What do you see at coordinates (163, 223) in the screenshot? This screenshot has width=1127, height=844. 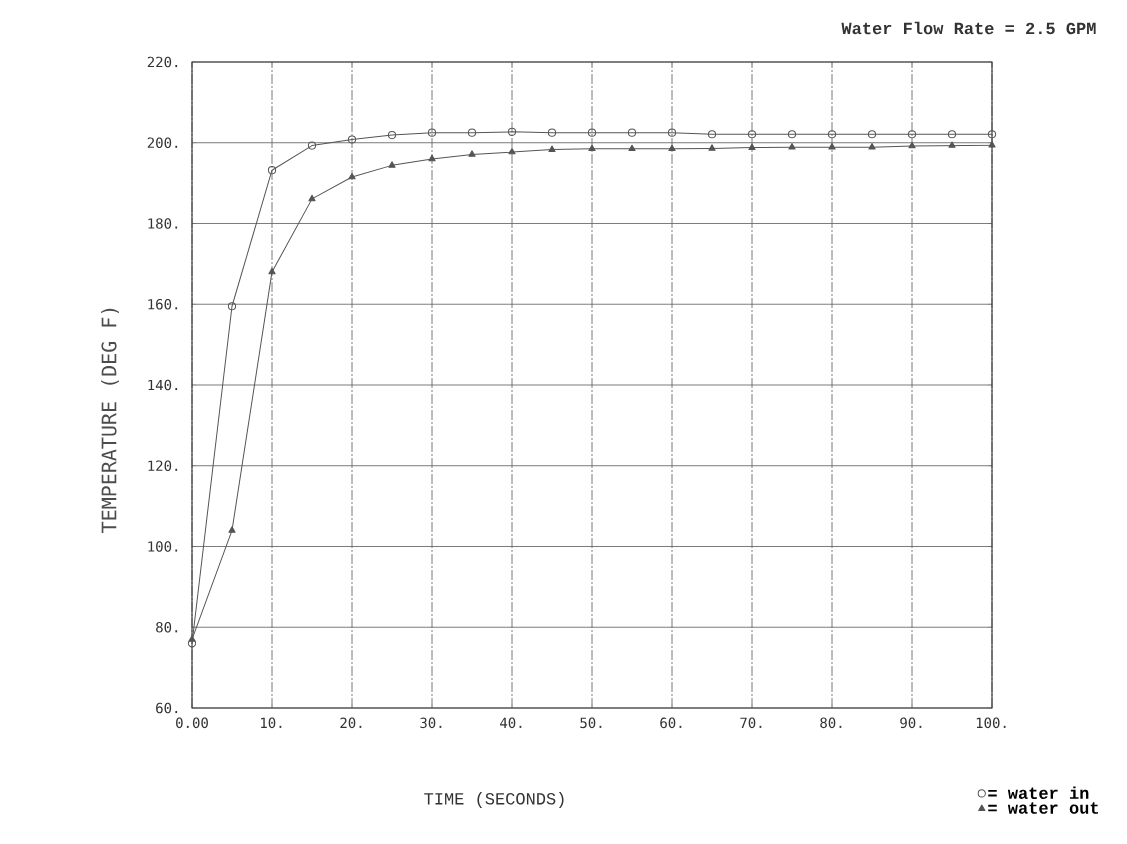 I see `y-tick-label: 180.` at bounding box center [163, 223].